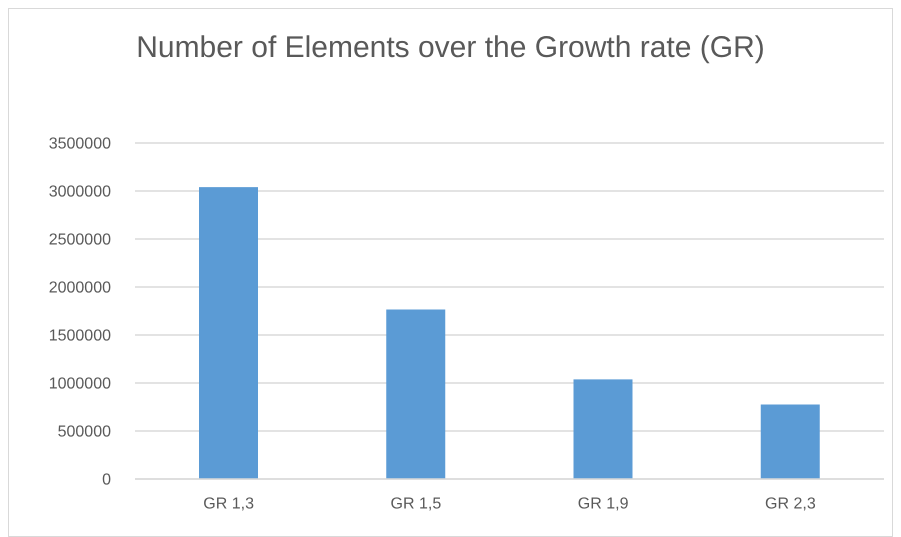 This screenshot has height=537, width=901. I want to click on y-tick-label: 3000000, so click(80, 192).